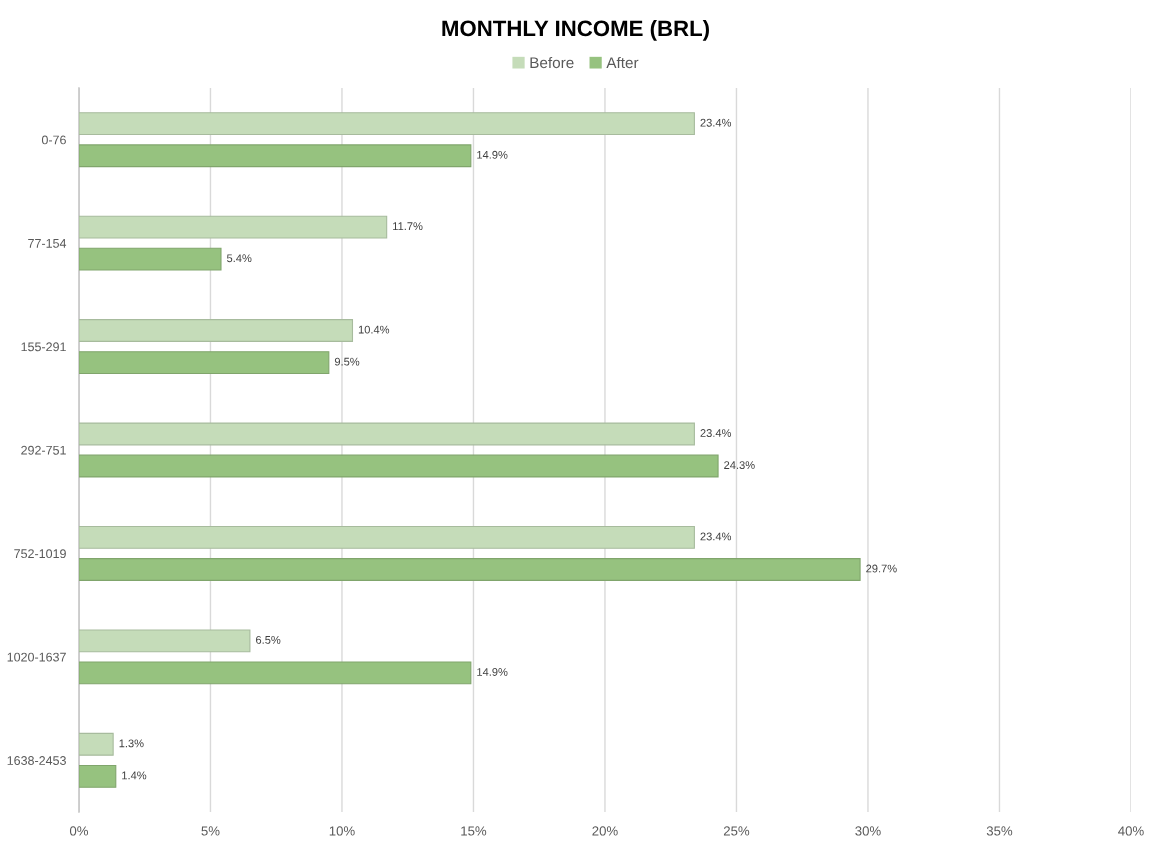 The height and width of the screenshot is (842, 1151). What do you see at coordinates (552, 62) in the screenshot?
I see `legend-label: Before` at bounding box center [552, 62].